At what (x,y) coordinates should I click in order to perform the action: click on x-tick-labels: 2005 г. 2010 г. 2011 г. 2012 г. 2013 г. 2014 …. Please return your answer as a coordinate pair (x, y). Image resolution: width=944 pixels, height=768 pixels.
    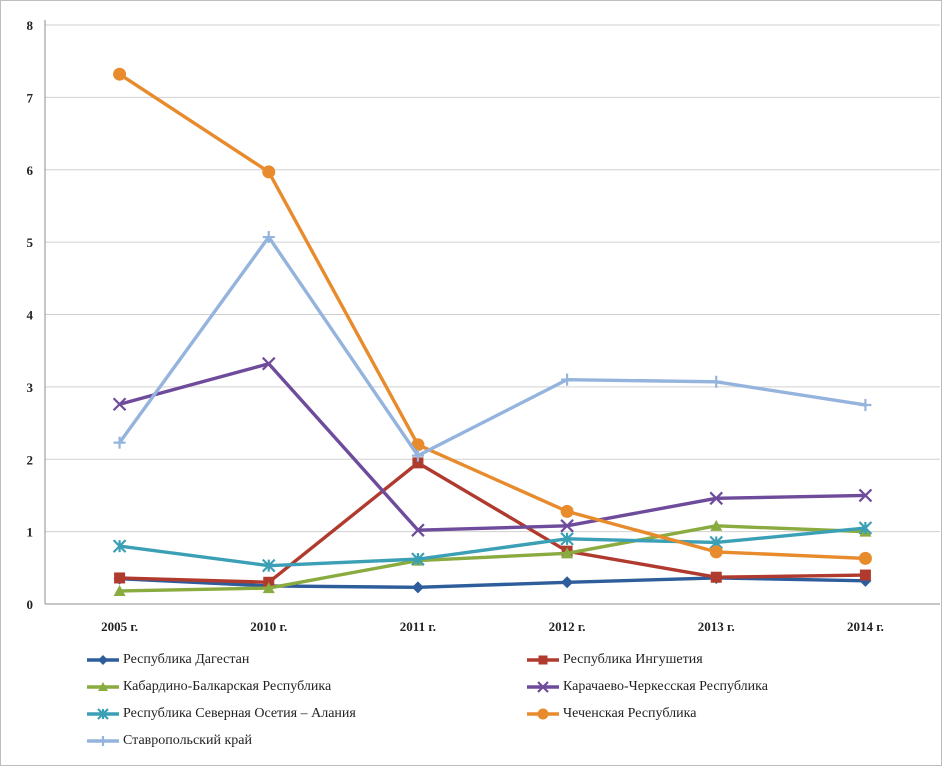
    Looking at the image, I should click on (492, 626).